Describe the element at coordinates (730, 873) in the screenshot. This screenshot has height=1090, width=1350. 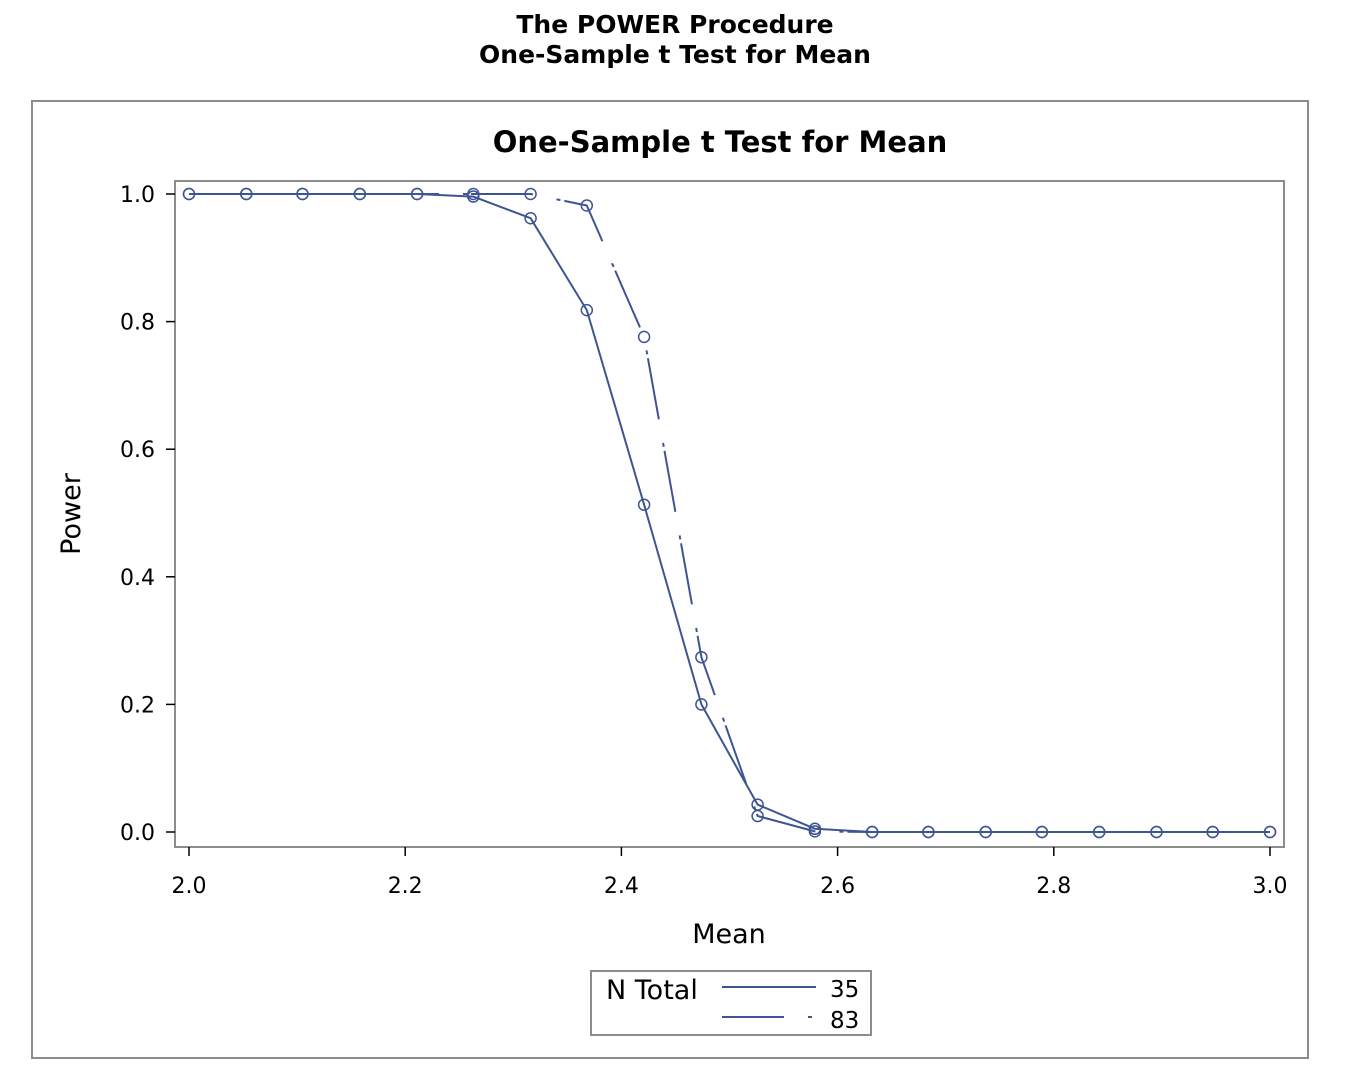
I see `x-axis: 2.0 2.2 2.4 2.6 2.8 3.0` at that location.